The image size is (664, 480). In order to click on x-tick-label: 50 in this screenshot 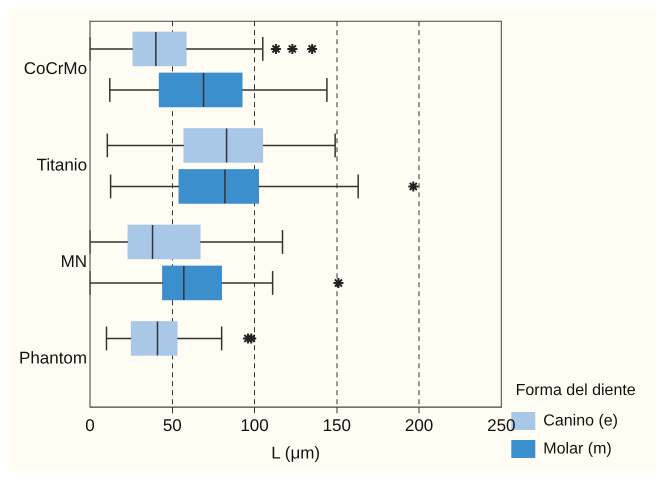, I will do `click(172, 426)`.